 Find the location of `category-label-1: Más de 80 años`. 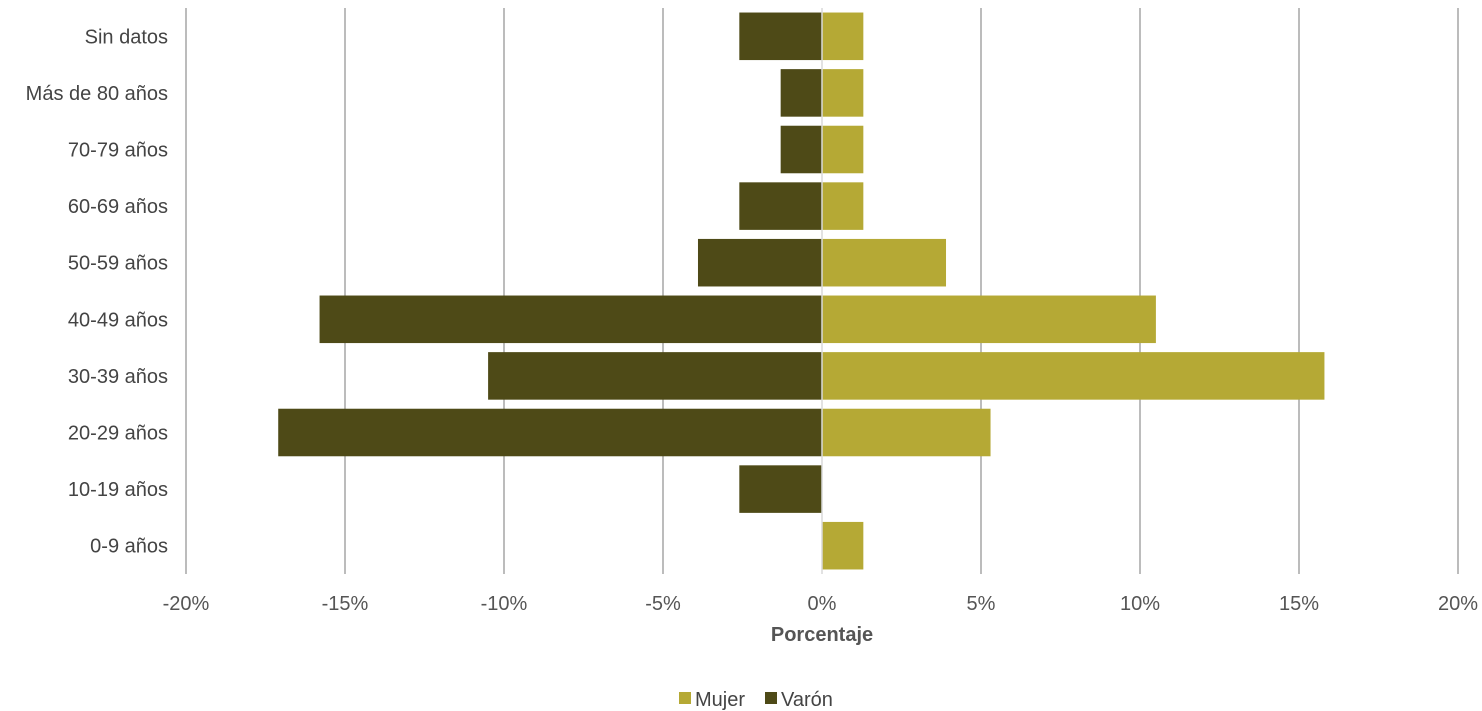

category-label-1: Más de 80 años is located at coordinates (97, 94).